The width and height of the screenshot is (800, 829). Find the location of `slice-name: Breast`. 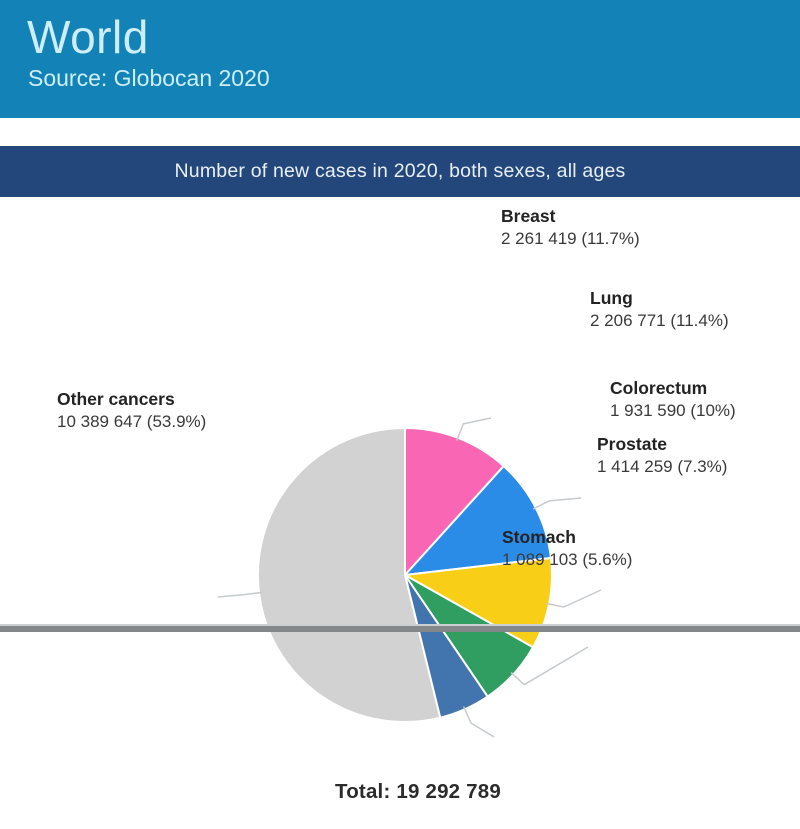

slice-name: Breast is located at coordinates (528, 216).